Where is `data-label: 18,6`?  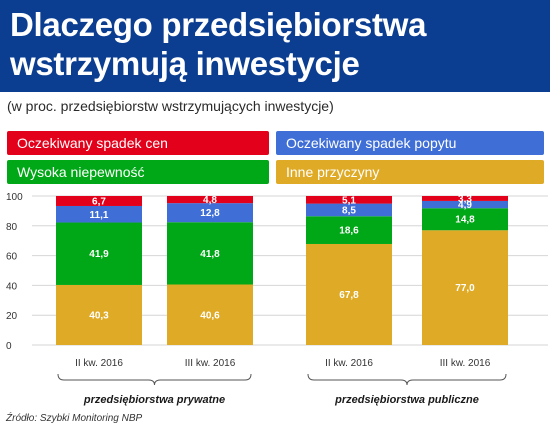 data-label: 18,6 is located at coordinates (349, 231).